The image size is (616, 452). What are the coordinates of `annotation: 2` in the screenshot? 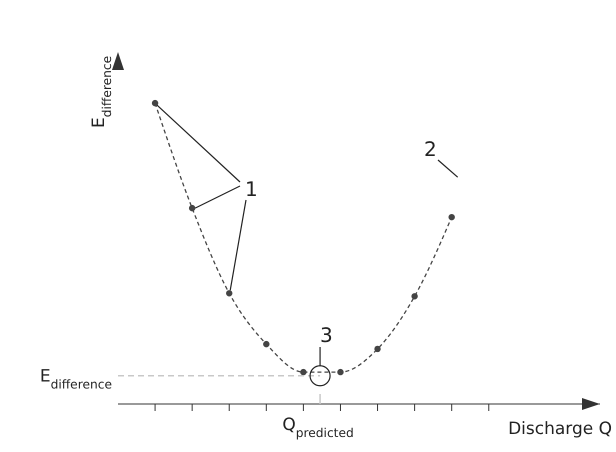 It's located at (430, 149).